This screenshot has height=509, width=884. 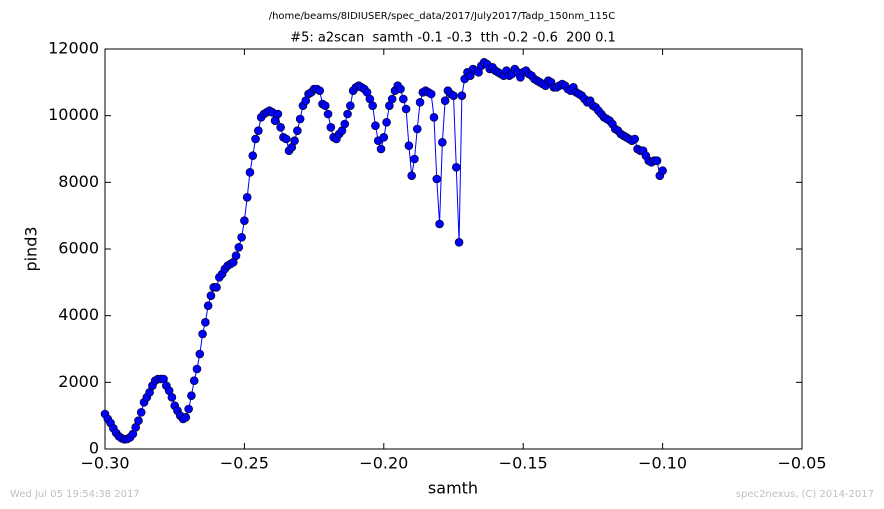 What do you see at coordinates (383, 463) in the screenshot?
I see `x-tick-label: −0.20` at bounding box center [383, 463].